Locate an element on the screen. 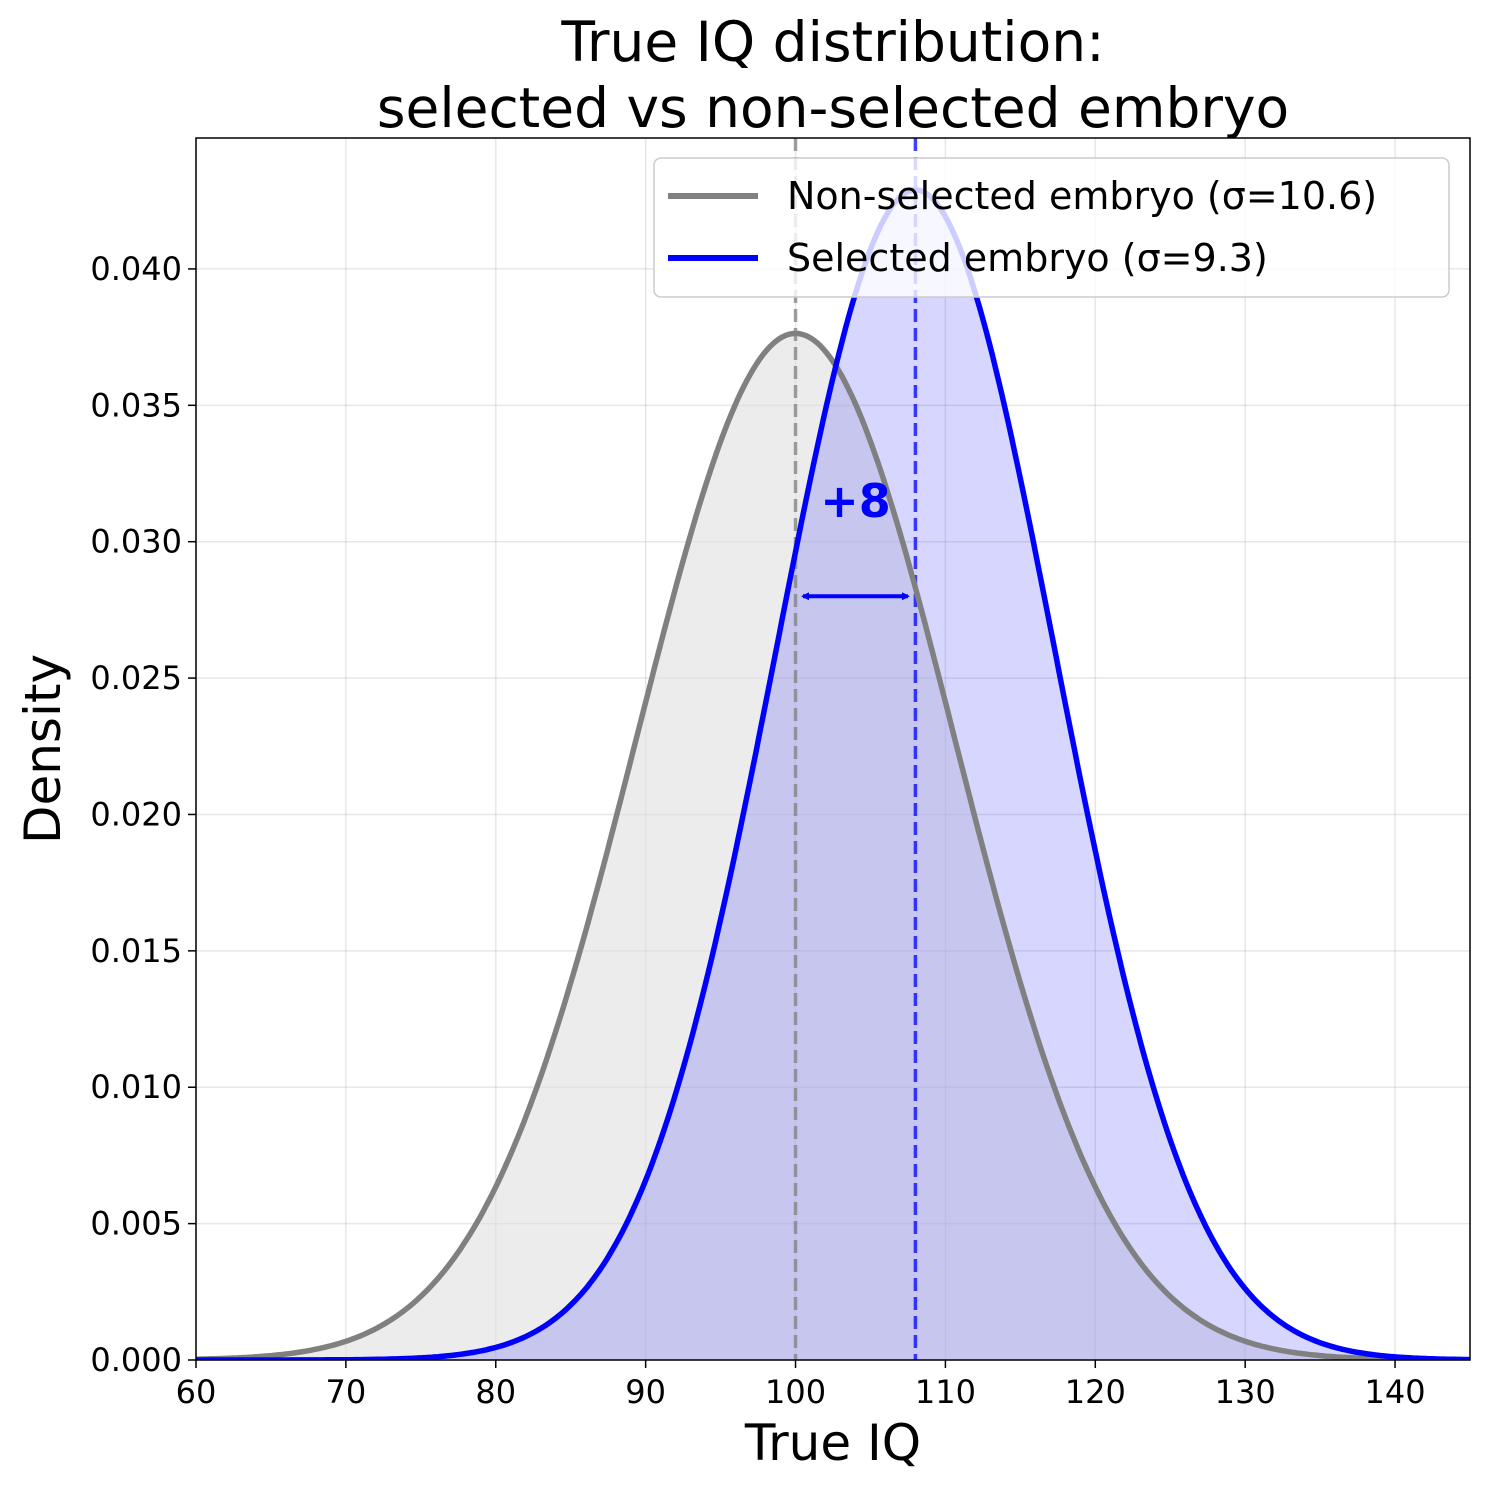  mean-lines is located at coordinates (855, 749).